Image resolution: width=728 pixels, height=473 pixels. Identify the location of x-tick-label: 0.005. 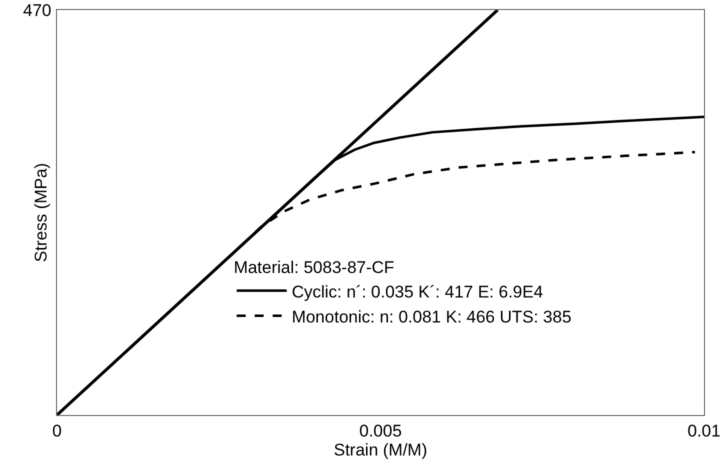
(380, 430).